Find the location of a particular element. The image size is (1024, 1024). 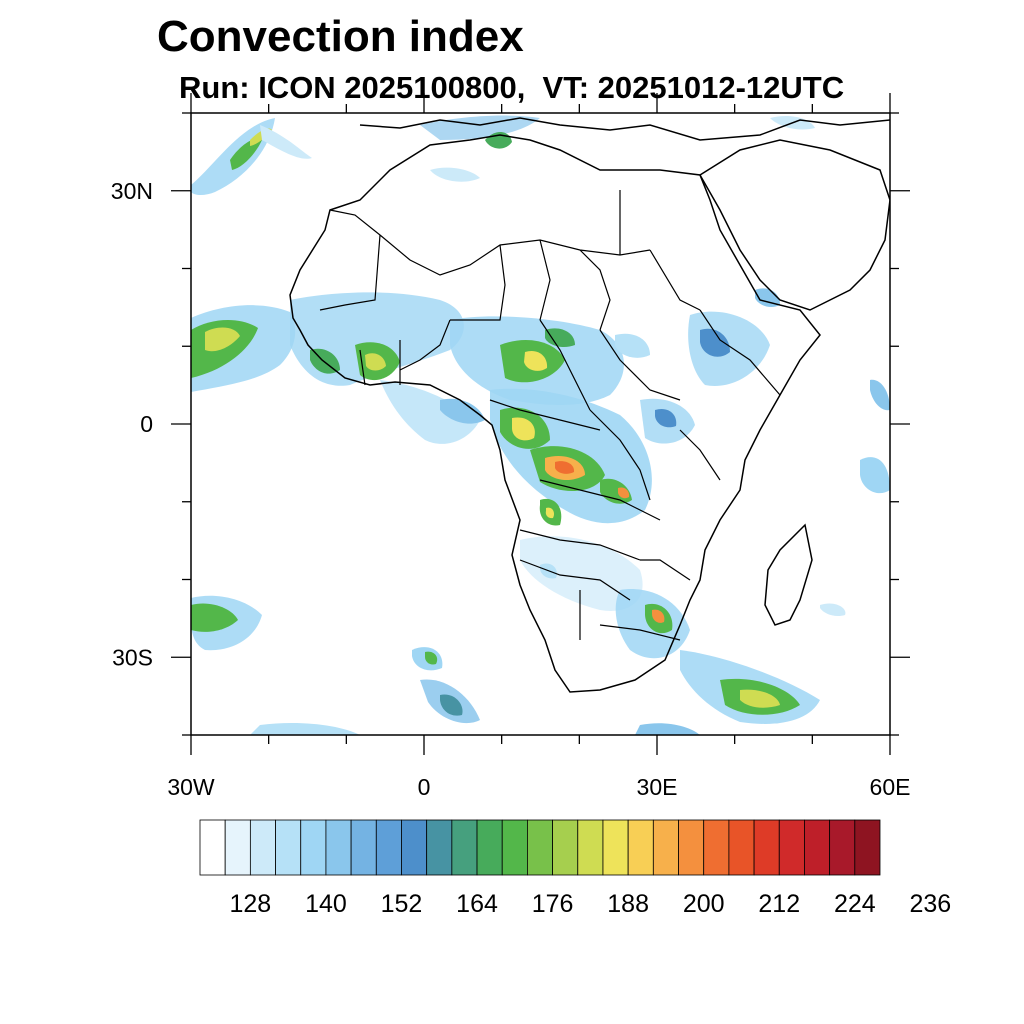

x-tick-label: 60E is located at coordinates (890, 787).